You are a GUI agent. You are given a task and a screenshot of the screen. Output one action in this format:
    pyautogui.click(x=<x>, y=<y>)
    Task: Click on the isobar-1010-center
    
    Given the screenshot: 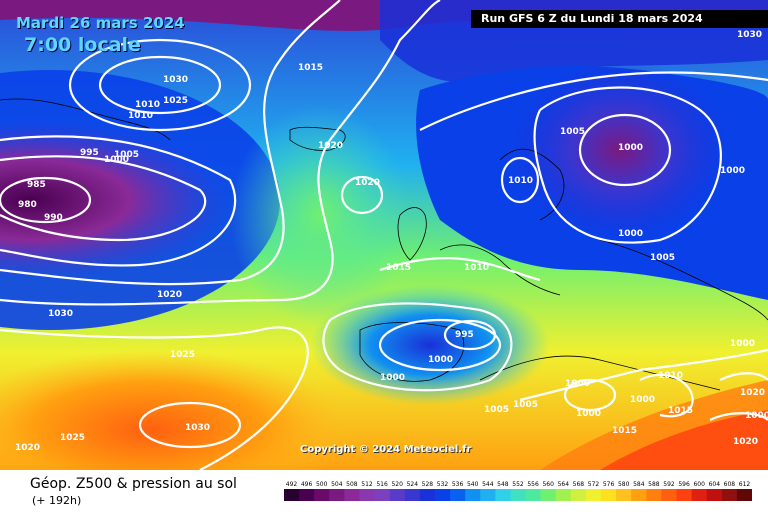 What is the action you would take?
    pyautogui.click(x=460, y=269)
    